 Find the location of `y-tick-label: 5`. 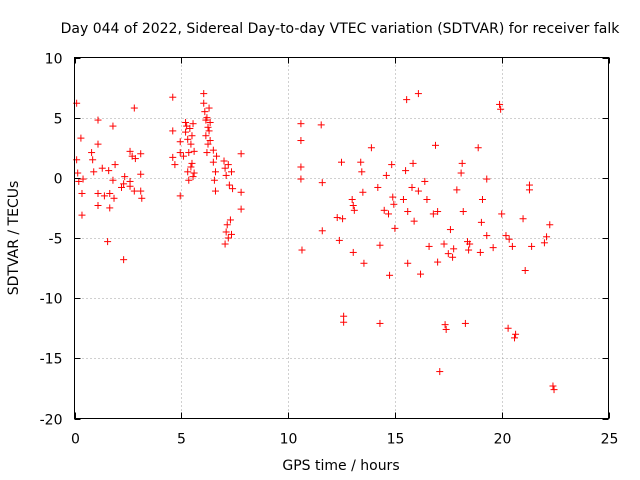

y-tick-label: 5 is located at coordinates (58, 120).